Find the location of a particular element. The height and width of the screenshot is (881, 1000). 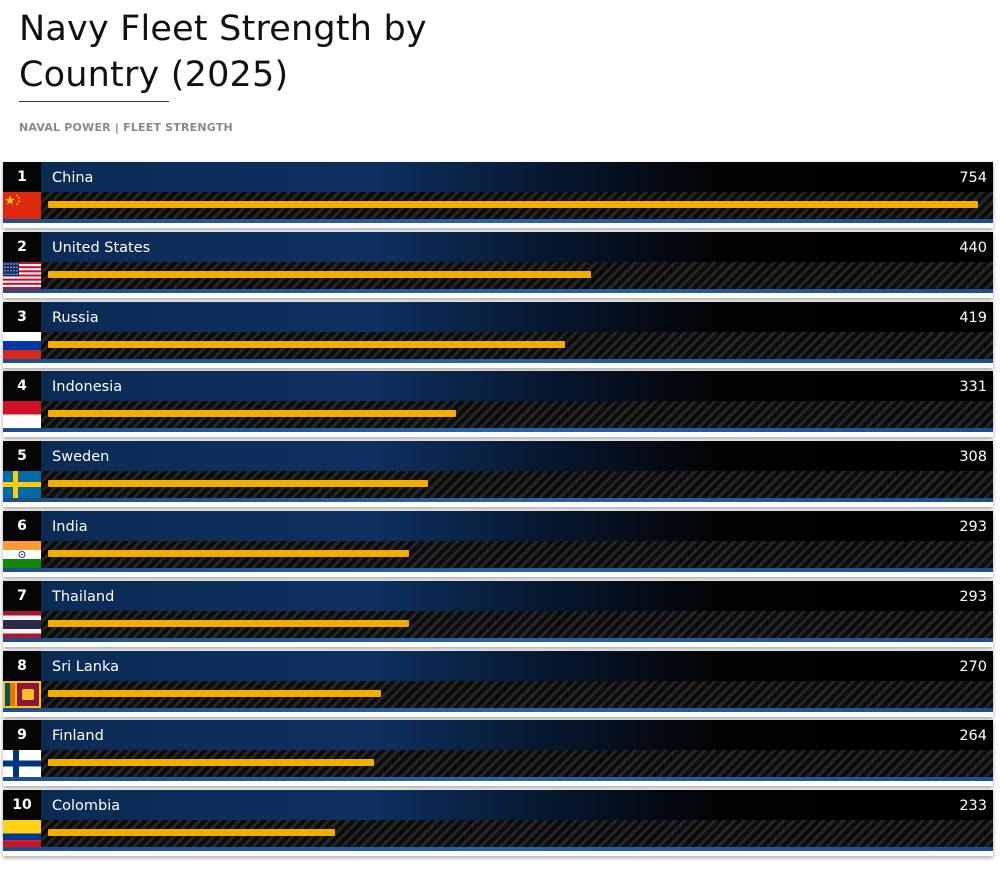

rank-label: 4 is located at coordinates (22, 386).